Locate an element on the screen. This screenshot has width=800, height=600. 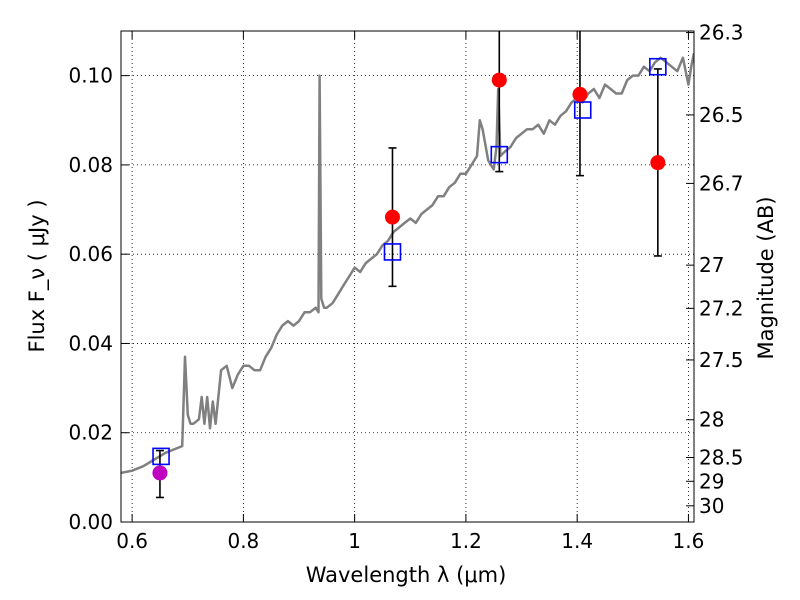
magnitude-tick-label: 29 is located at coordinates (711, 481).